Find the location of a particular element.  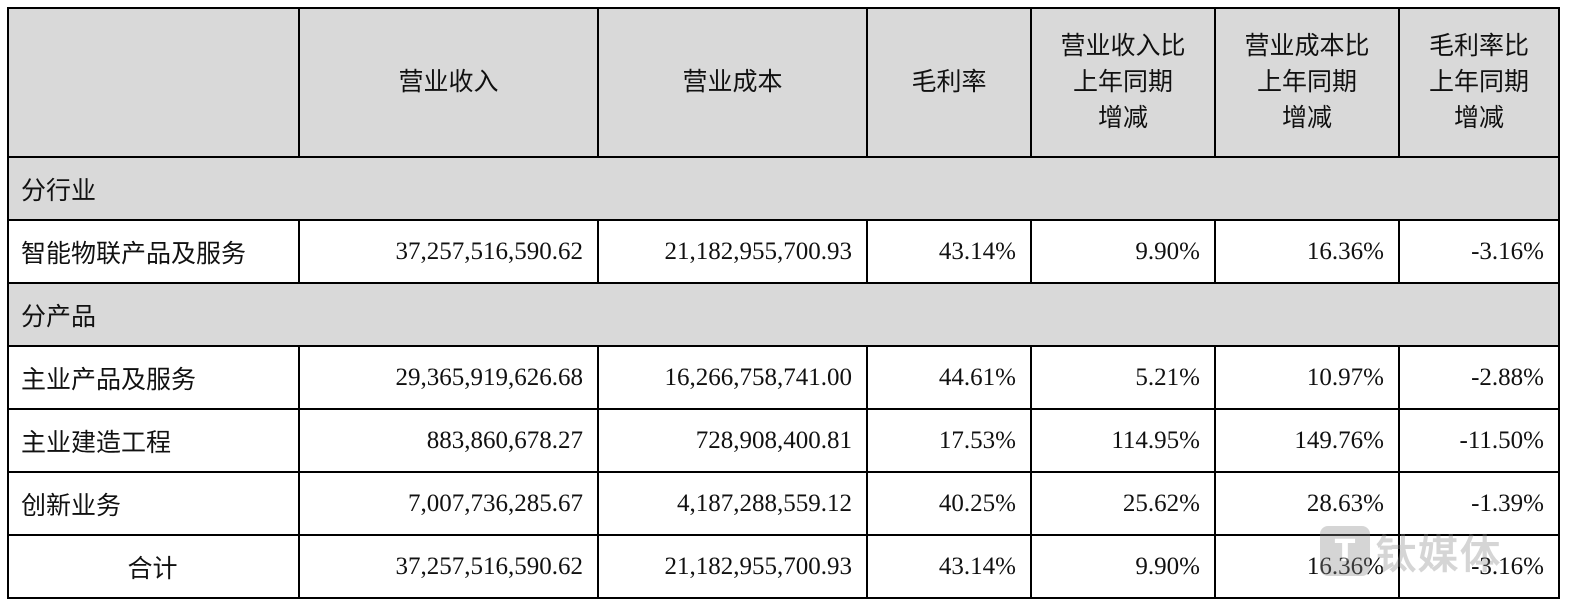

cell-value: 4,187,288,559.12 is located at coordinates (732, 503).